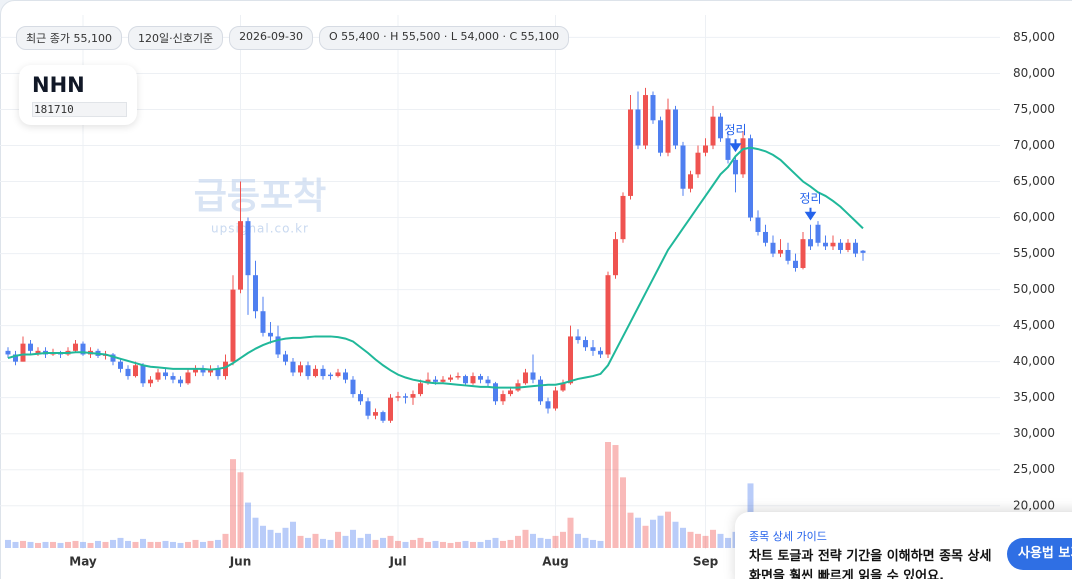 The width and height of the screenshot is (1072, 579). Describe the element at coordinates (735, 146) in the screenshot. I see `annotation-arrow` at that location.